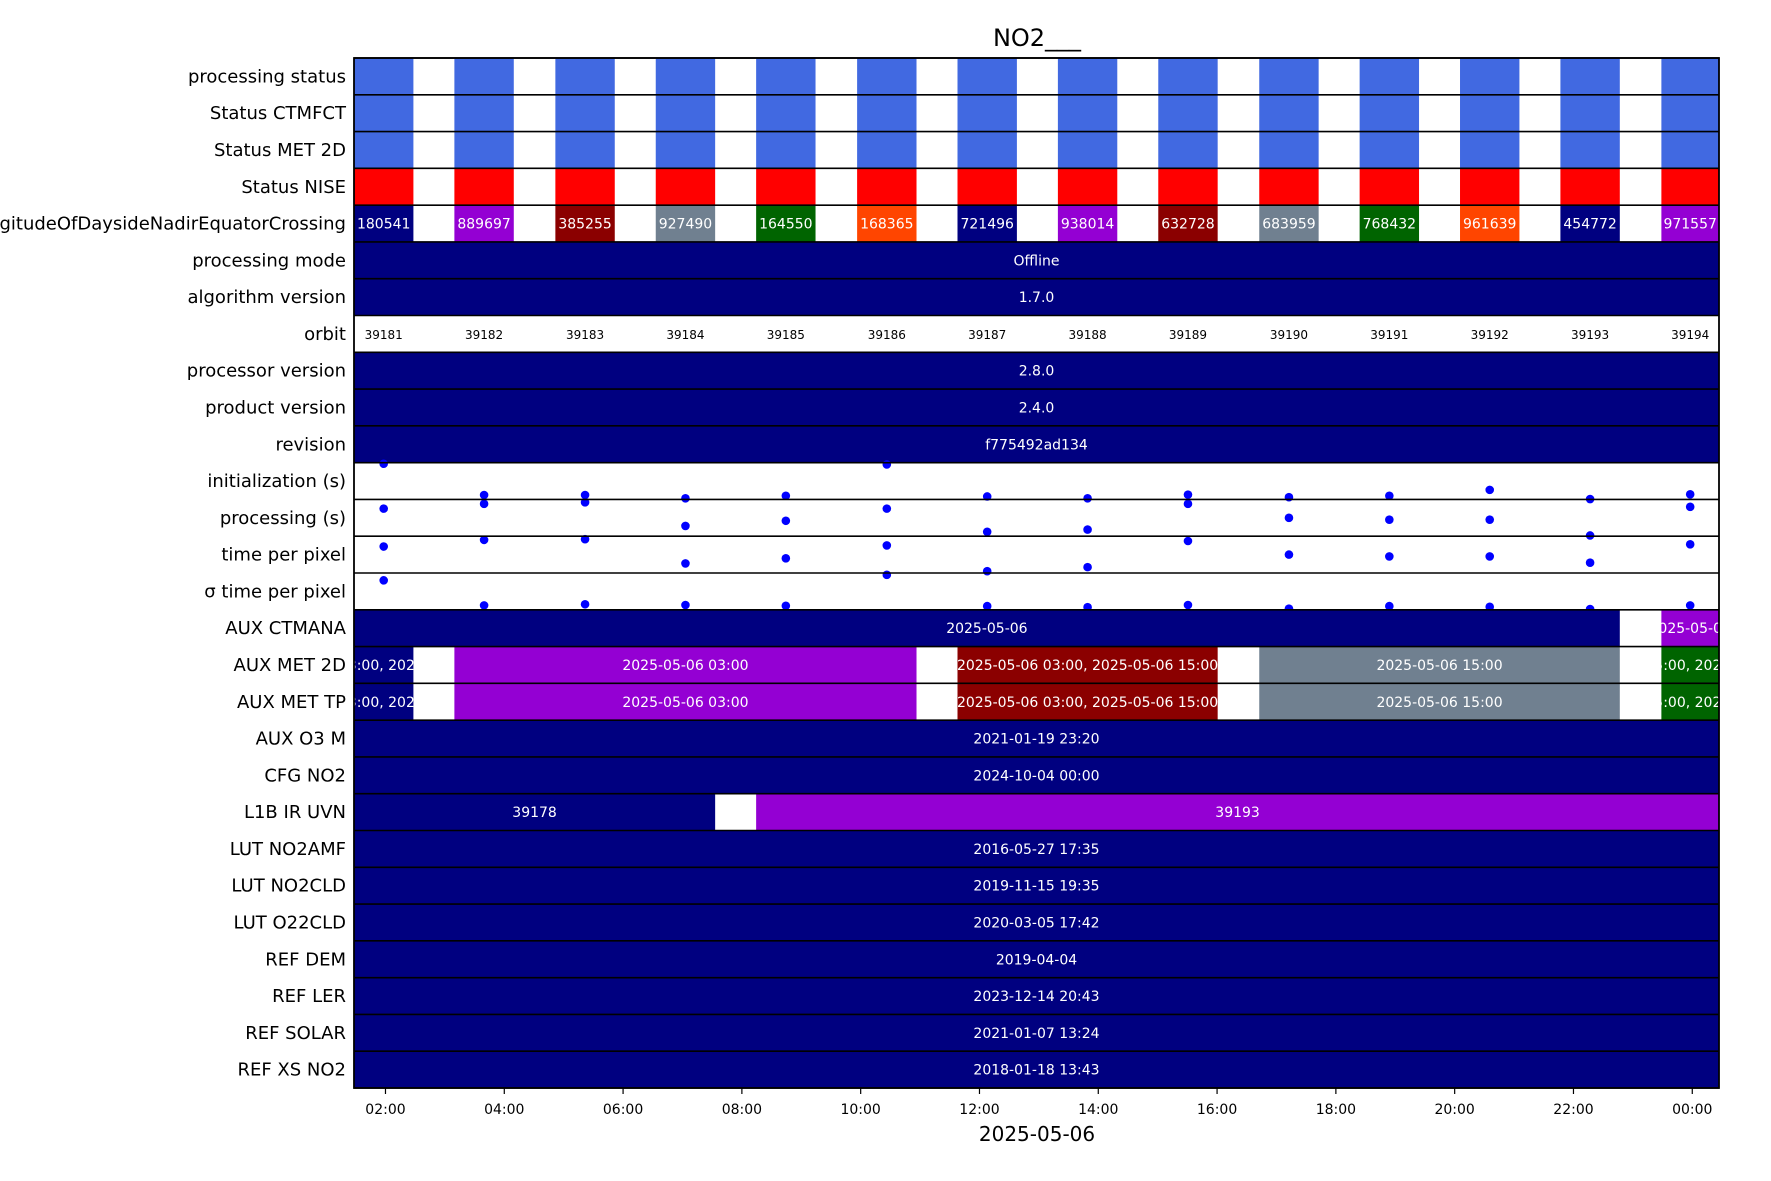  Describe the element at coordinates (860, 1110) in the screenshot. I see `x-tick-label: 10:00` at that location.